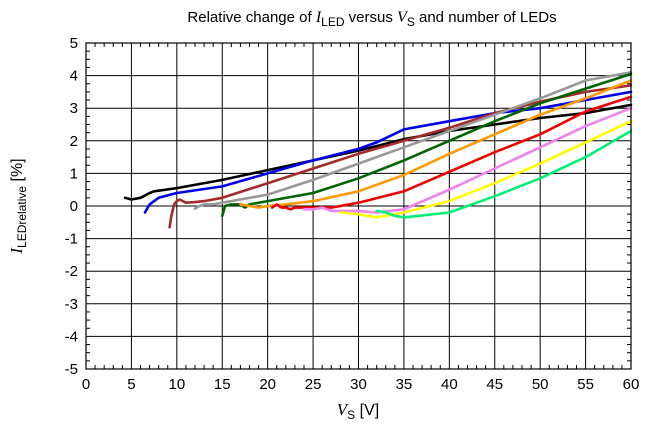 The height and width of the screenshot is (428, 656). I want to click on x-tick-label: 55, so click(585, 384).